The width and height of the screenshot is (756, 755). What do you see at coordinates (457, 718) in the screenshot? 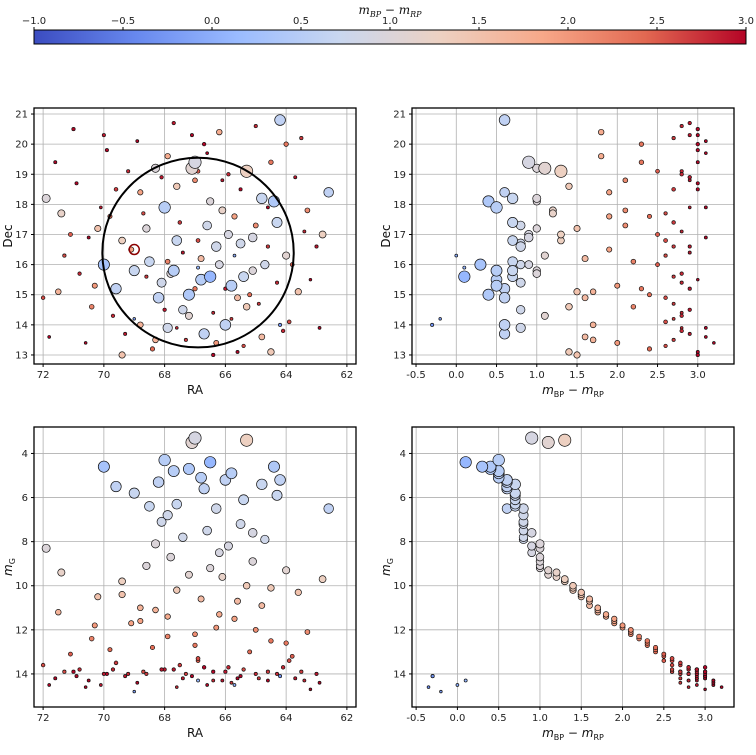
I see `x-tick-label: 0.0` at bounding box center [457, 718].